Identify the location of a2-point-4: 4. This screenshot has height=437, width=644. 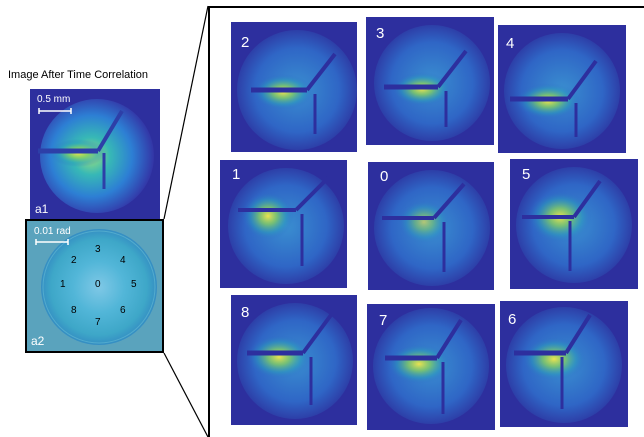
(123, 260).